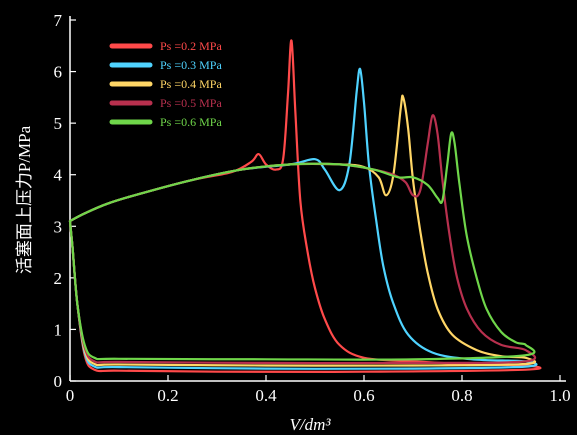  Describe the element at coordinates (363, 395) in the screenshot. I see `x-tick-label: 0.6` at that location.